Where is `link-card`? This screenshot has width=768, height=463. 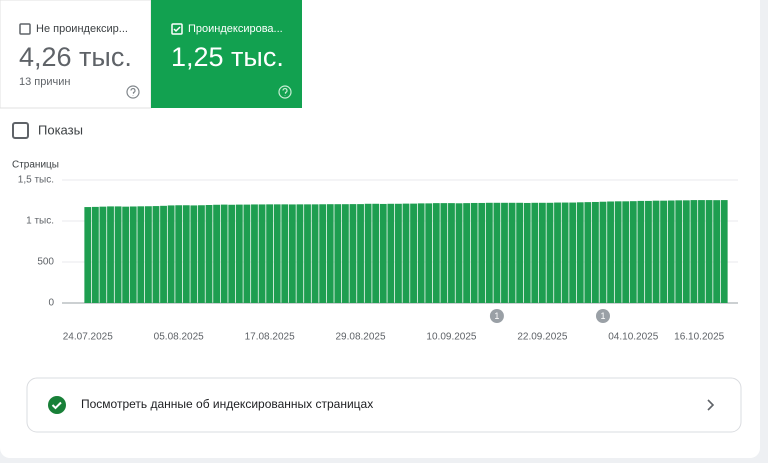
link-card is located at coordinates (384, 405).